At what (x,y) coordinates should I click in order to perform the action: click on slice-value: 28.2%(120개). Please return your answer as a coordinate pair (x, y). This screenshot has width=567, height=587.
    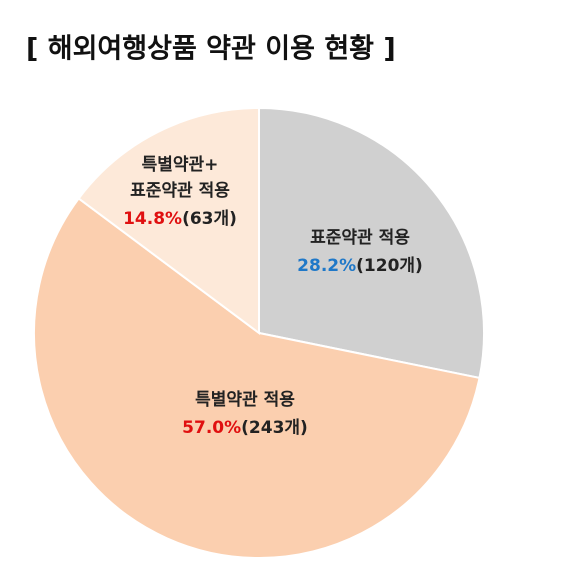
    Looking at the image, I should click on (360, 266).